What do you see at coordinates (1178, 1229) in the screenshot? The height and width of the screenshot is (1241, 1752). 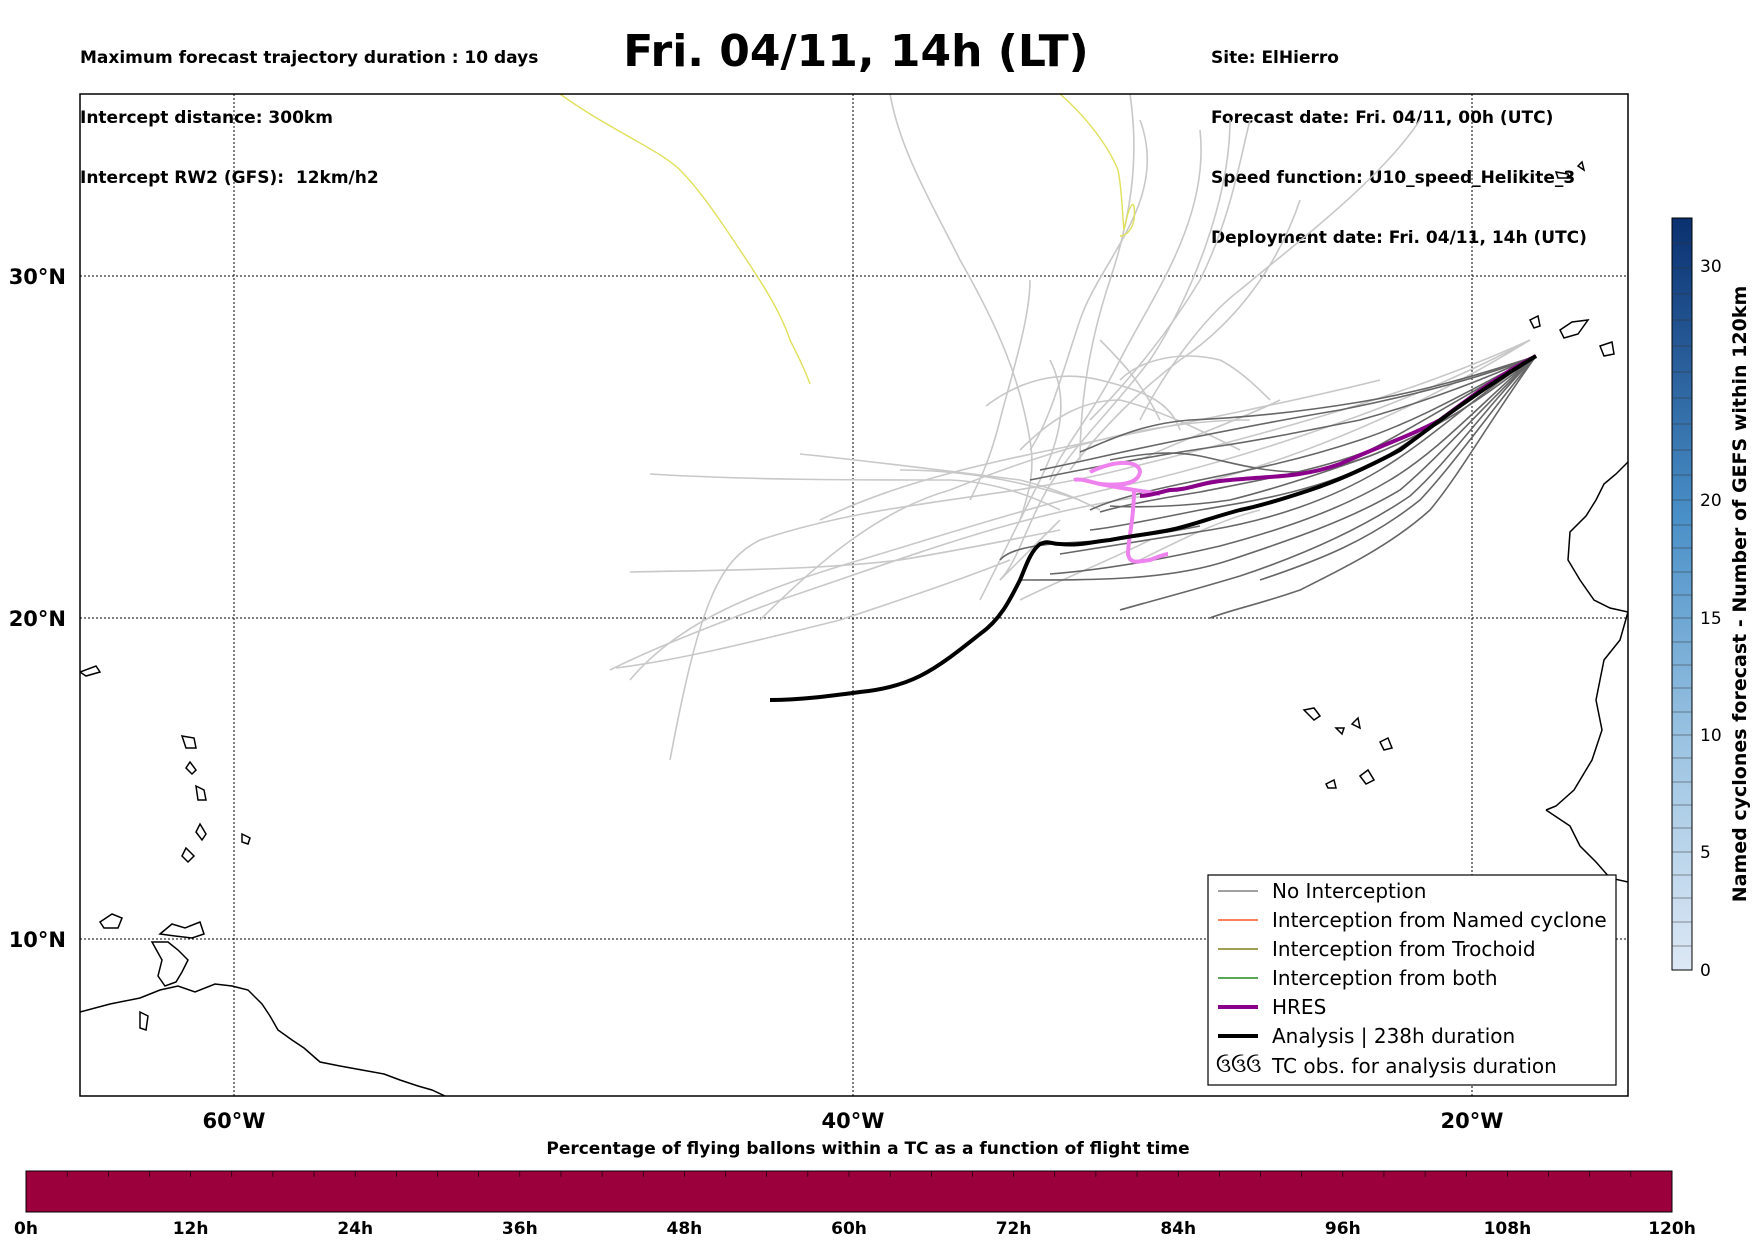 I see `bottom-bar-tick: 84h` at bounding box center [1178, 1229].